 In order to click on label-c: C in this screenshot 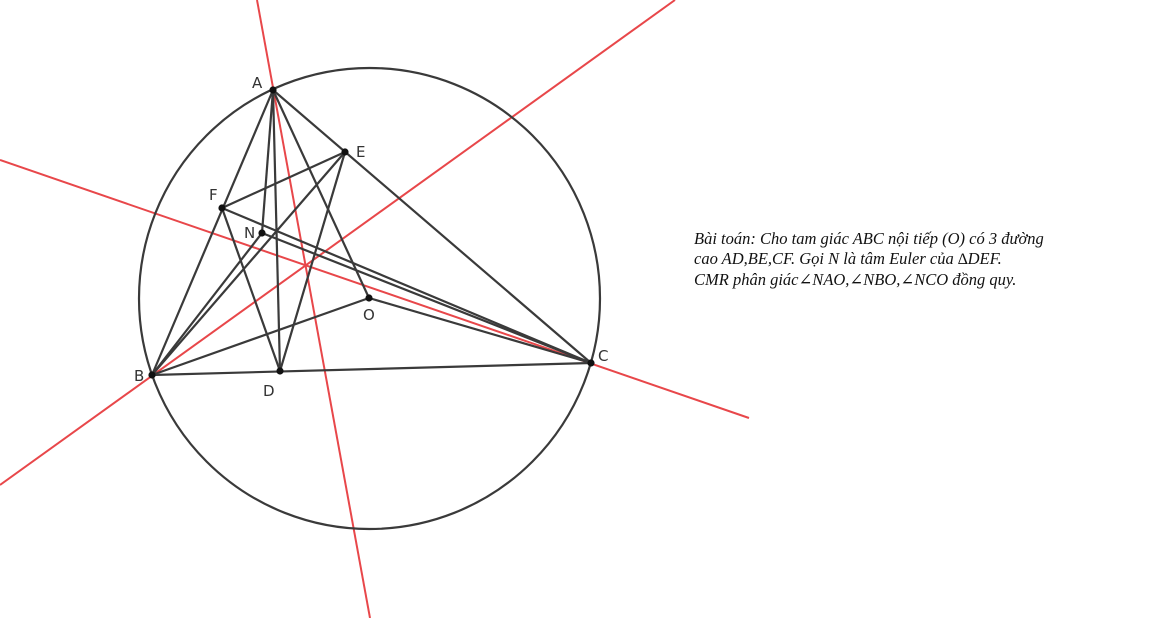, I will do `click(603, 356)`.